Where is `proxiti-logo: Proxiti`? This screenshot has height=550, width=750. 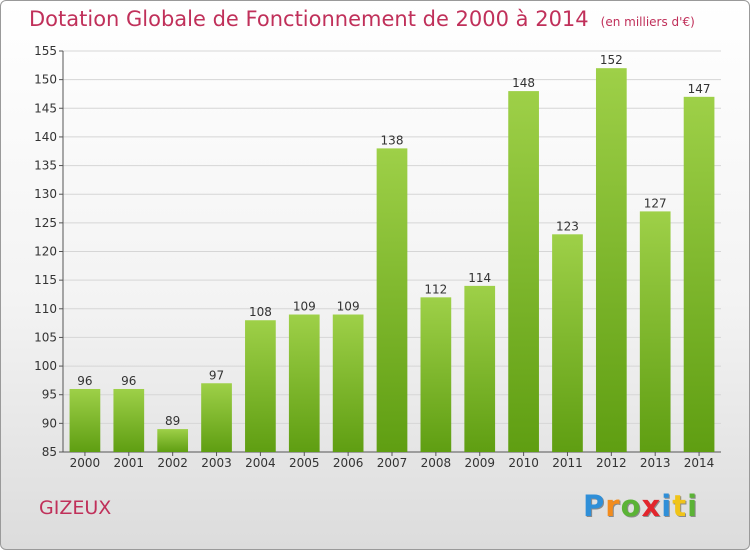
proxiti-logo: Proxiti is located at coordinates (640, 506).